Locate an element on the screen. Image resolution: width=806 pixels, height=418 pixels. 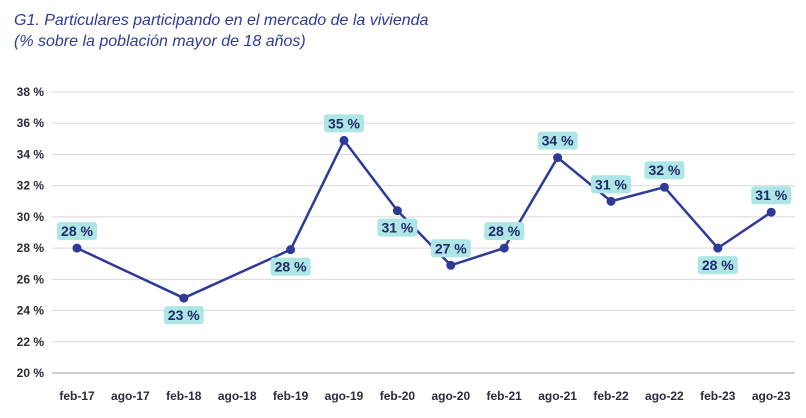
x-tick-label: ago-21 is located at coordinates (557, 396).